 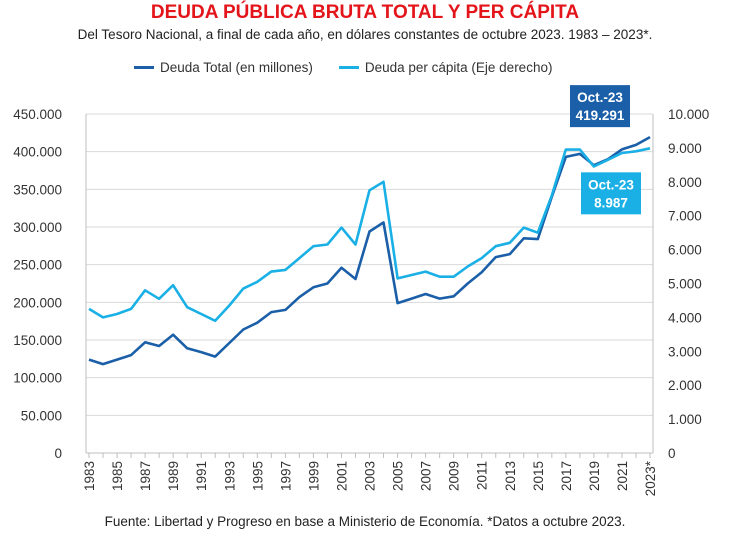 I want to click on x-tick-label: 1983, so click(x=89, y=476).